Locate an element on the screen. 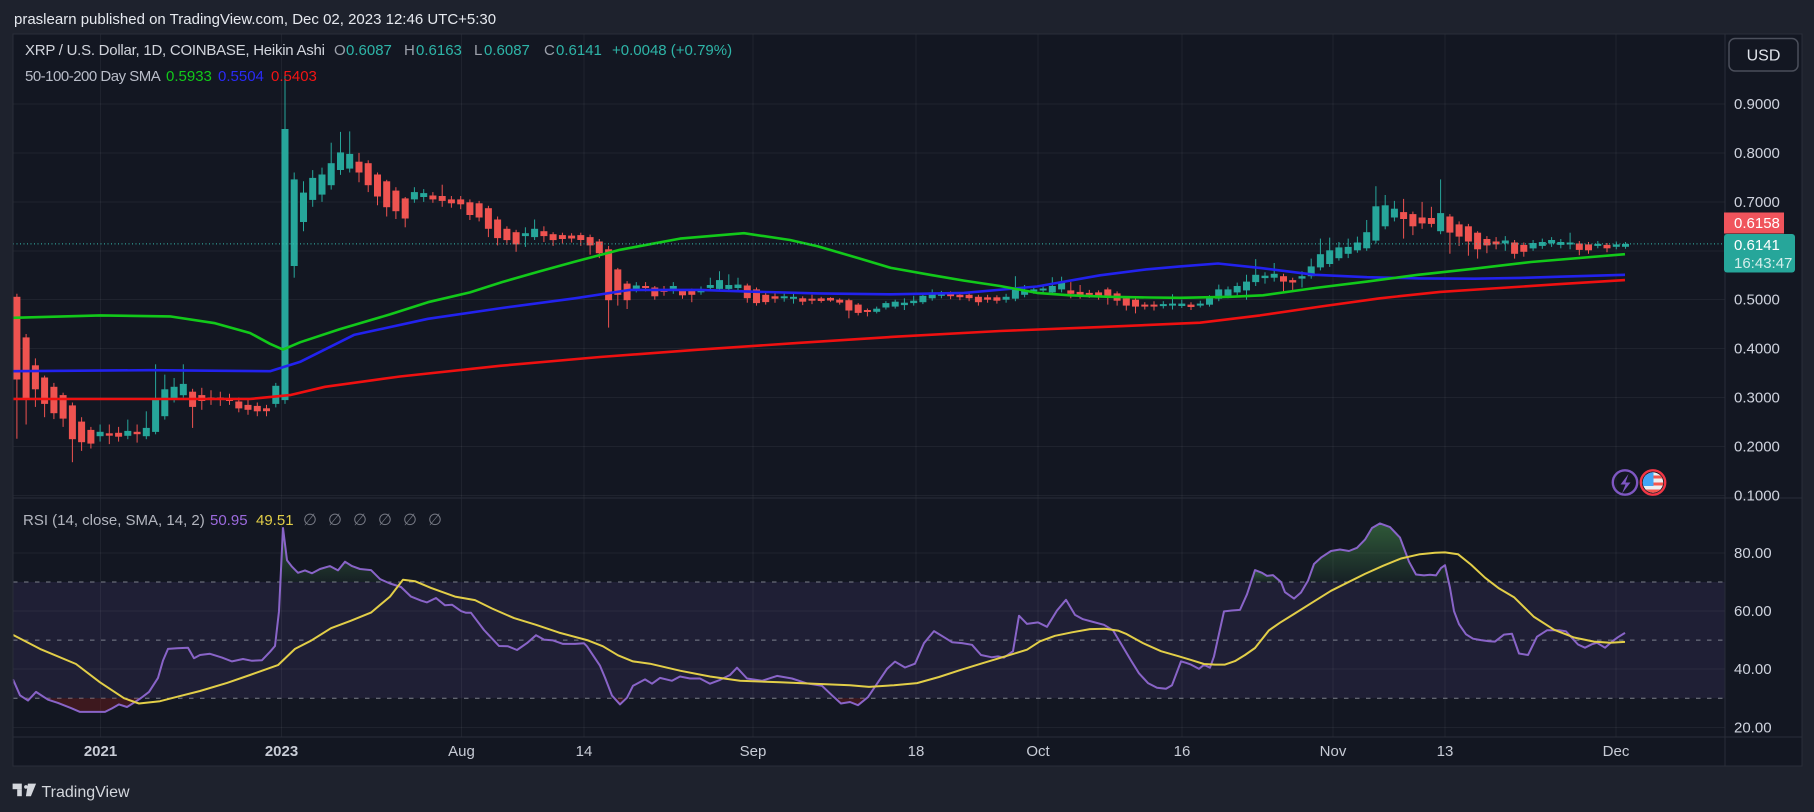 The width and height of the screenshot is (1814, 812). svg-text: 20.00 is located at coordinates (1753, 727).